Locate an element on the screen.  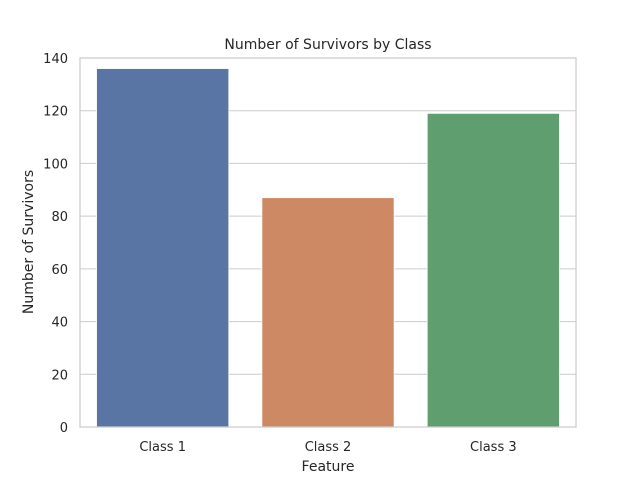
x-tick-labels: Class 1 Class 2 Class 3 is located at coordinates (327, 447).